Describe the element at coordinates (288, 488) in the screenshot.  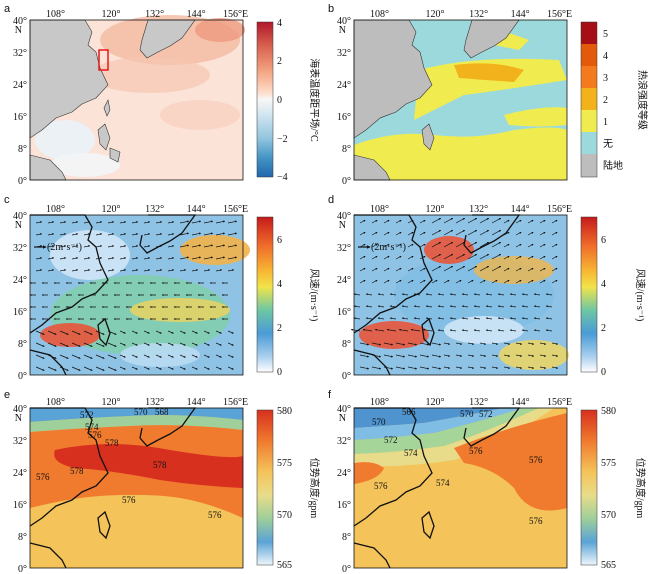
I see `colorbar-gph-e: 580 575 570 565 位势高度/gpm` at that location.